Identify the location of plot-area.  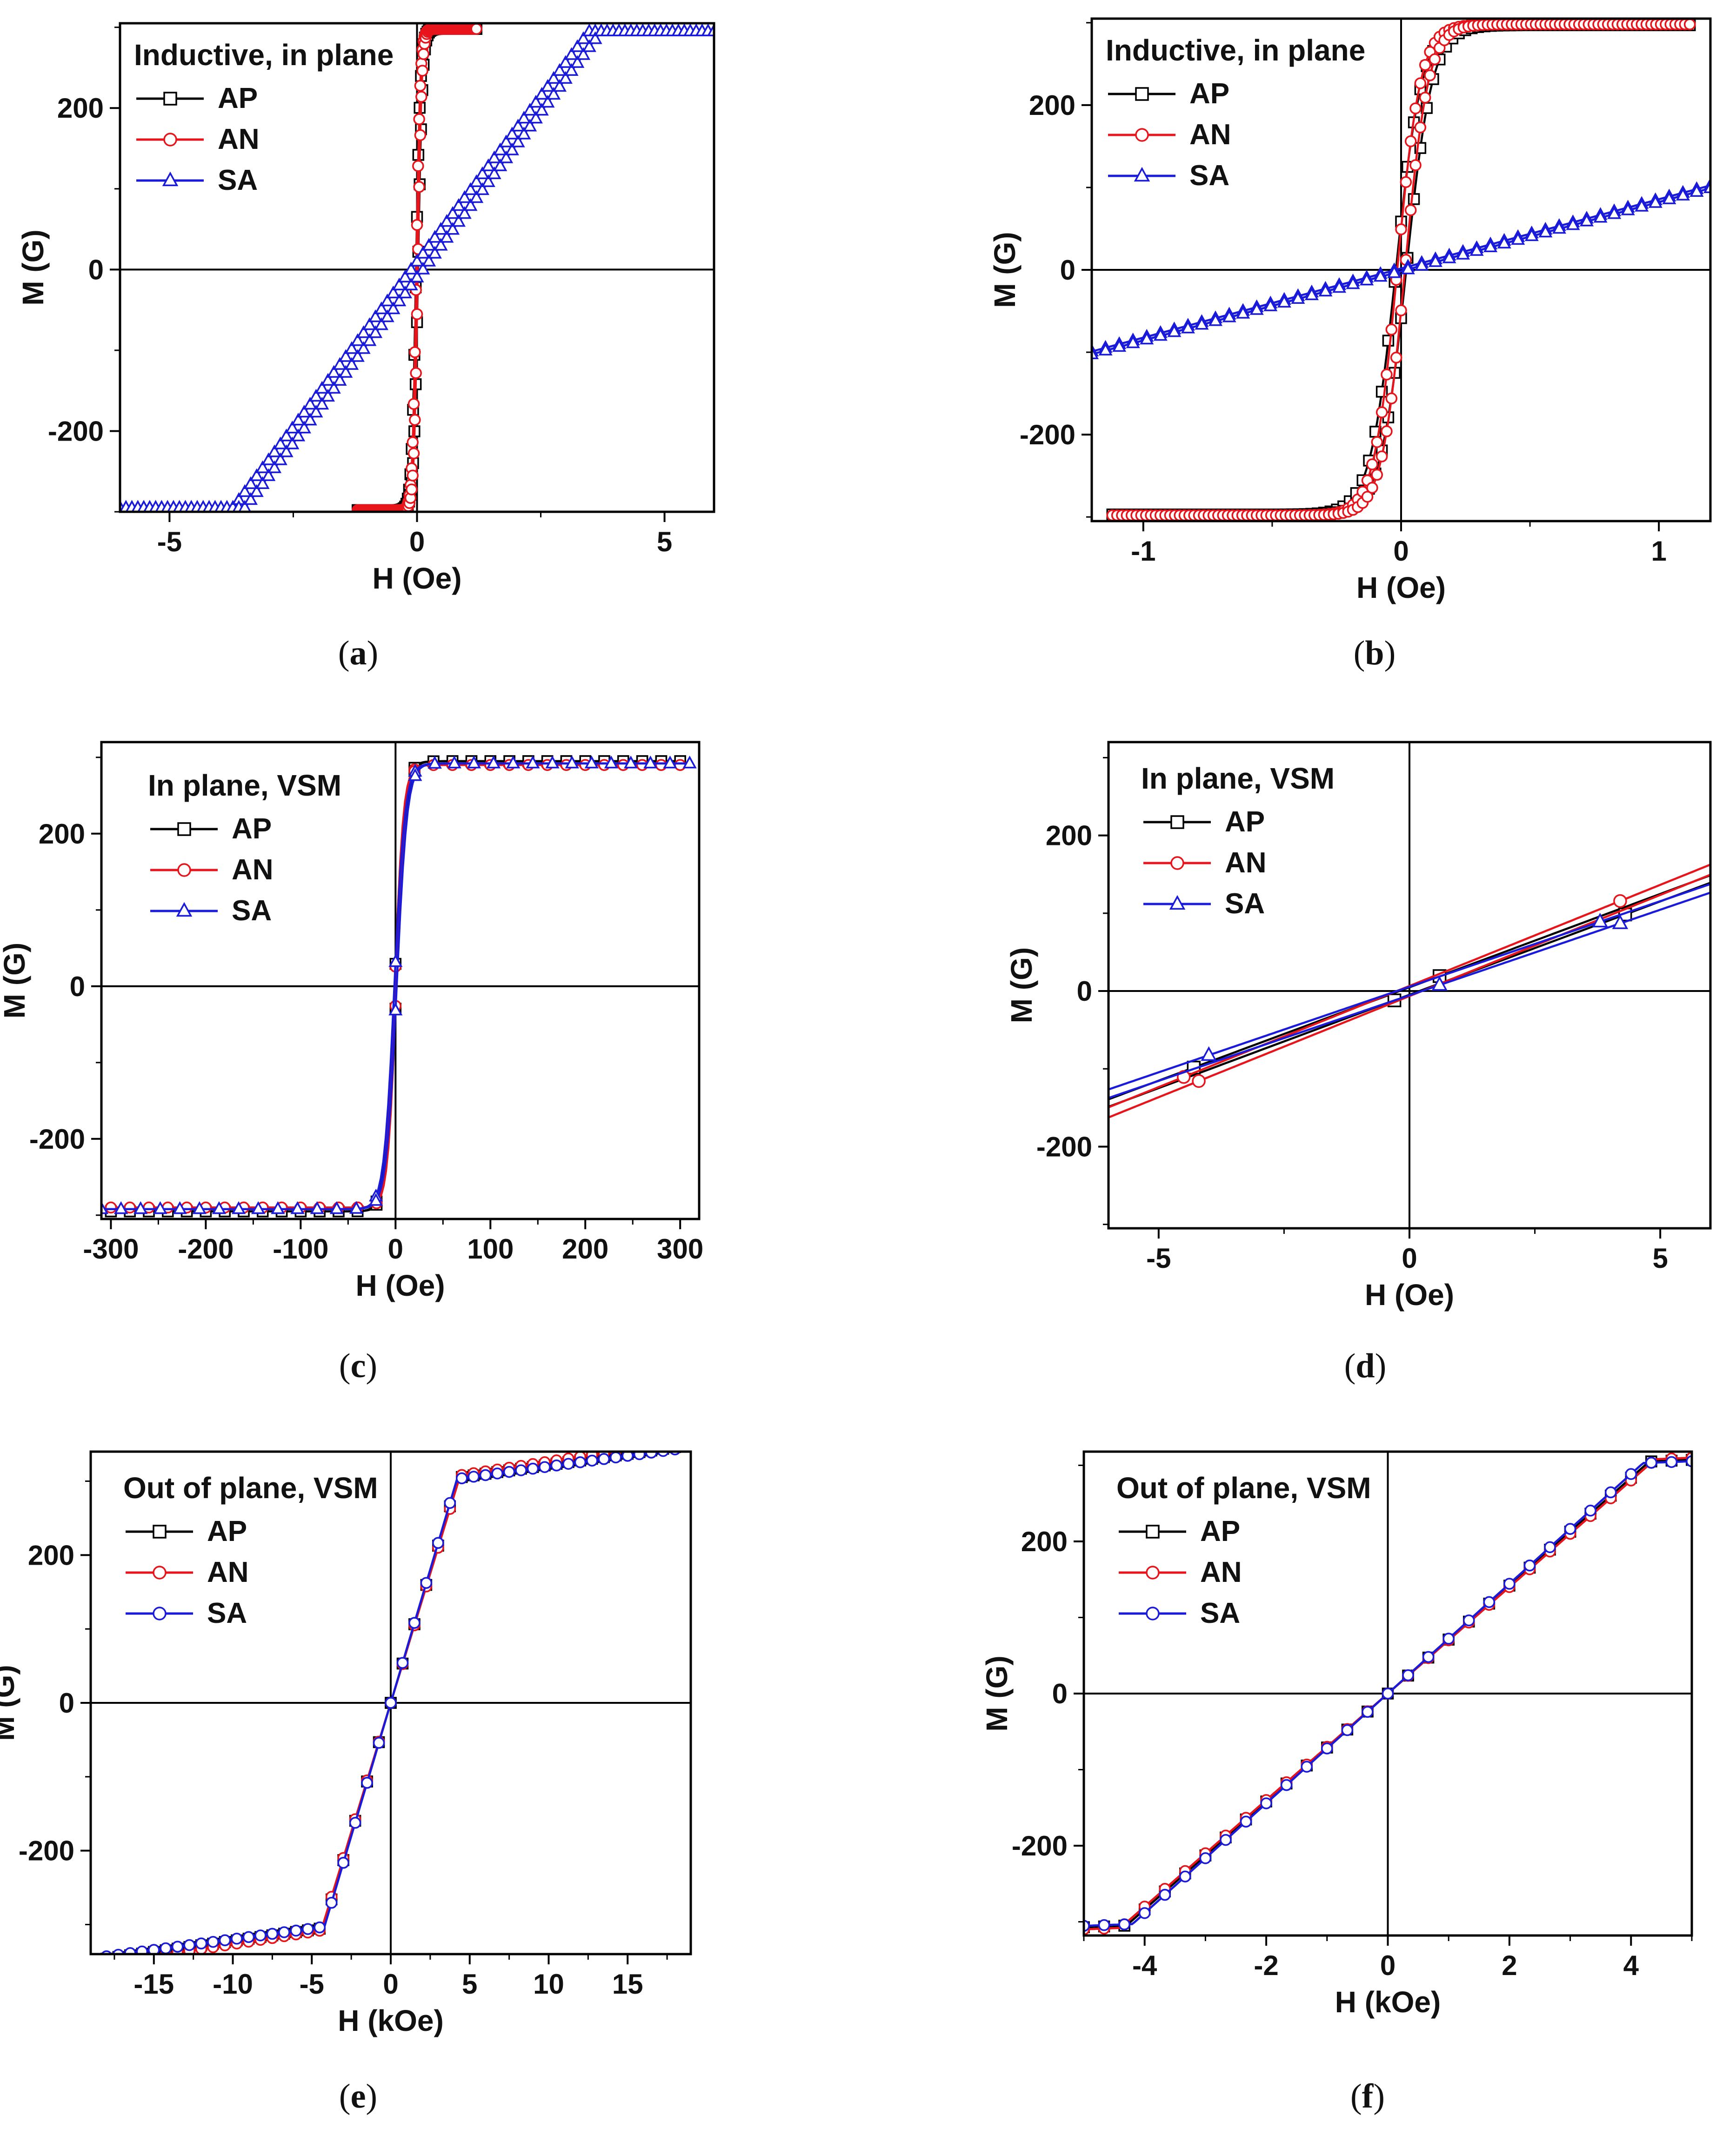
(399, 986).